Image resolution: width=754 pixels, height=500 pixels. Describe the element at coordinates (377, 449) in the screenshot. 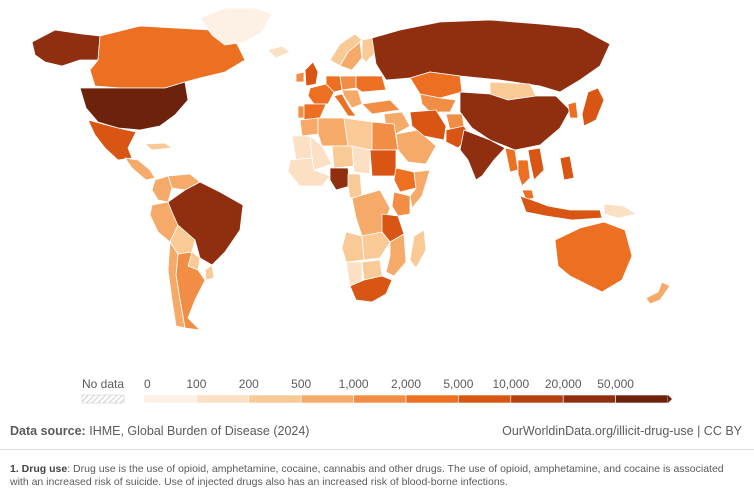

I see `divider` at that location.